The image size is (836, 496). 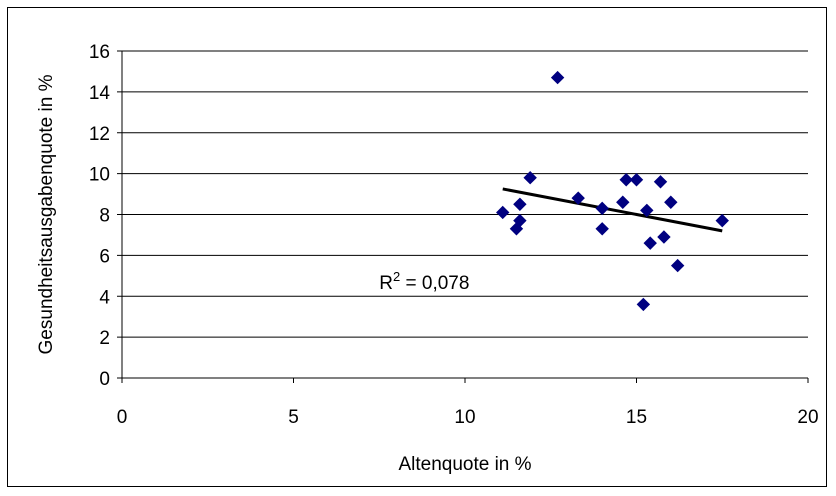 What do you see at coordinates (636, 417) in the screenshot?
I see `x-tick-label: 15` at bounding box center [636, 417].